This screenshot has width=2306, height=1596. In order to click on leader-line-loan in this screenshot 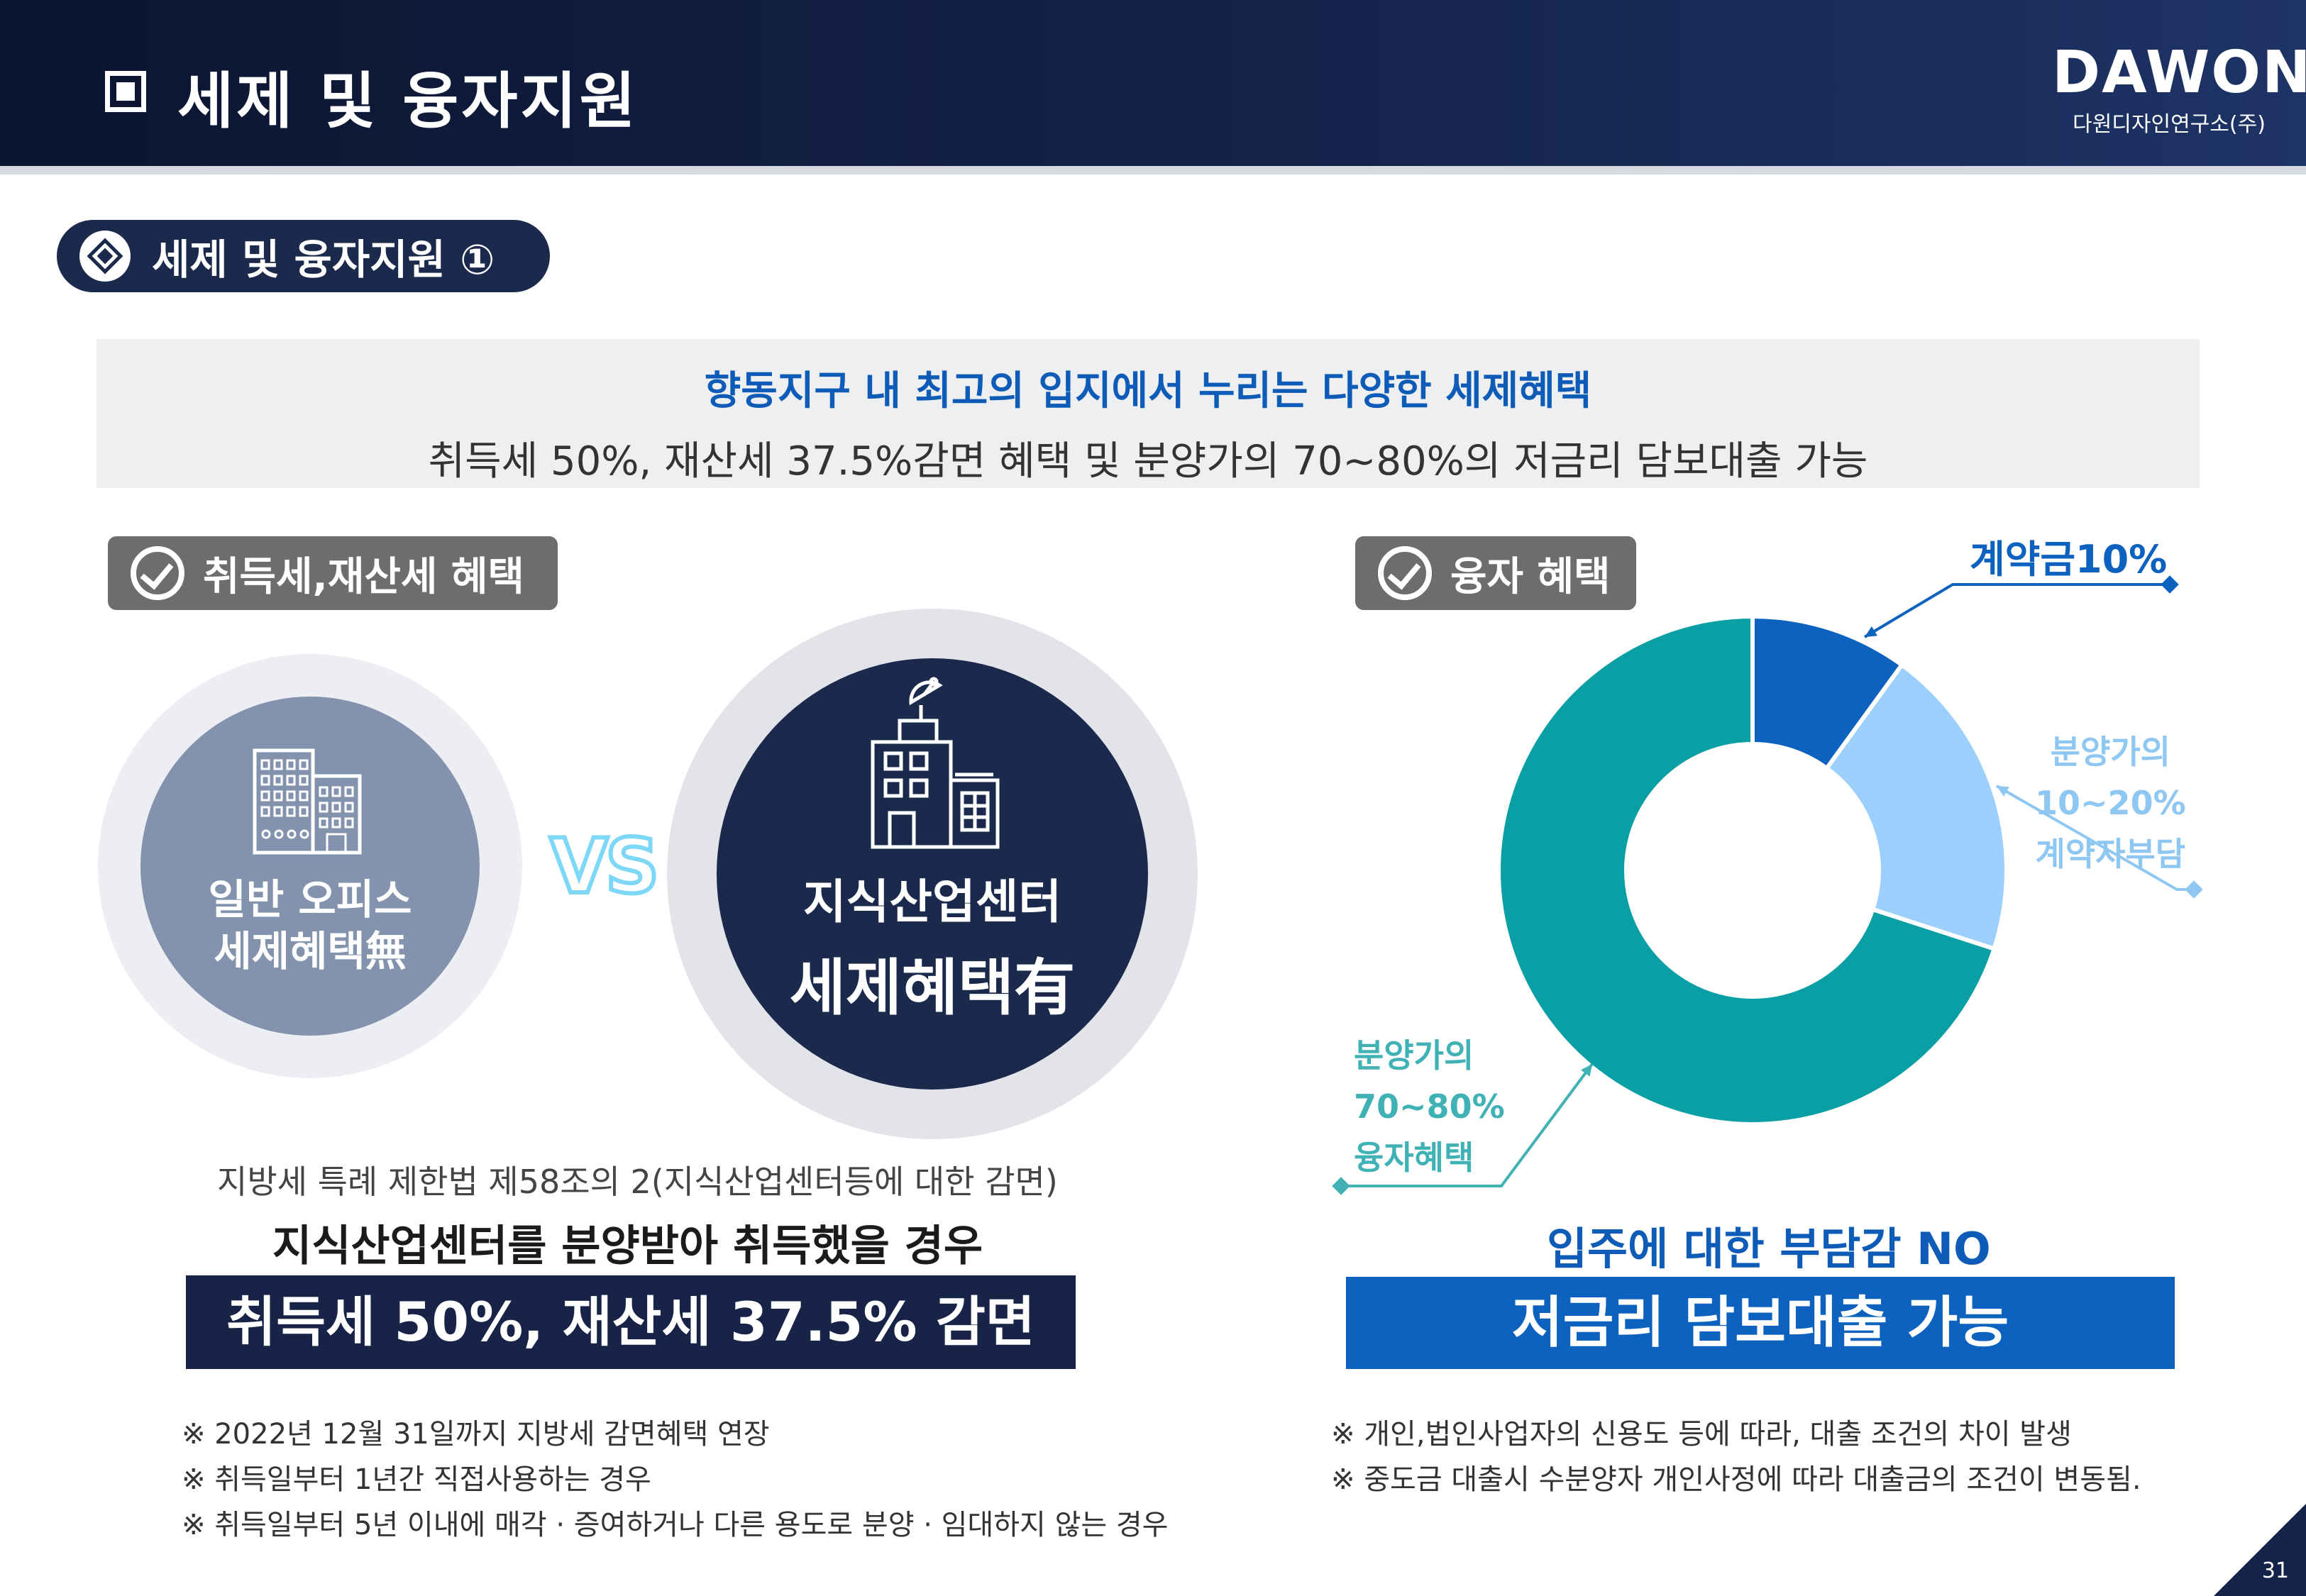, I will do `click(1467, 1125)`.